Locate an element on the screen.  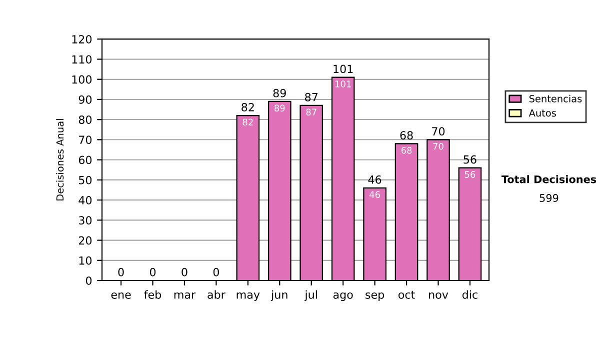
x-tick-label: dic is located at coordinates (470, 294).